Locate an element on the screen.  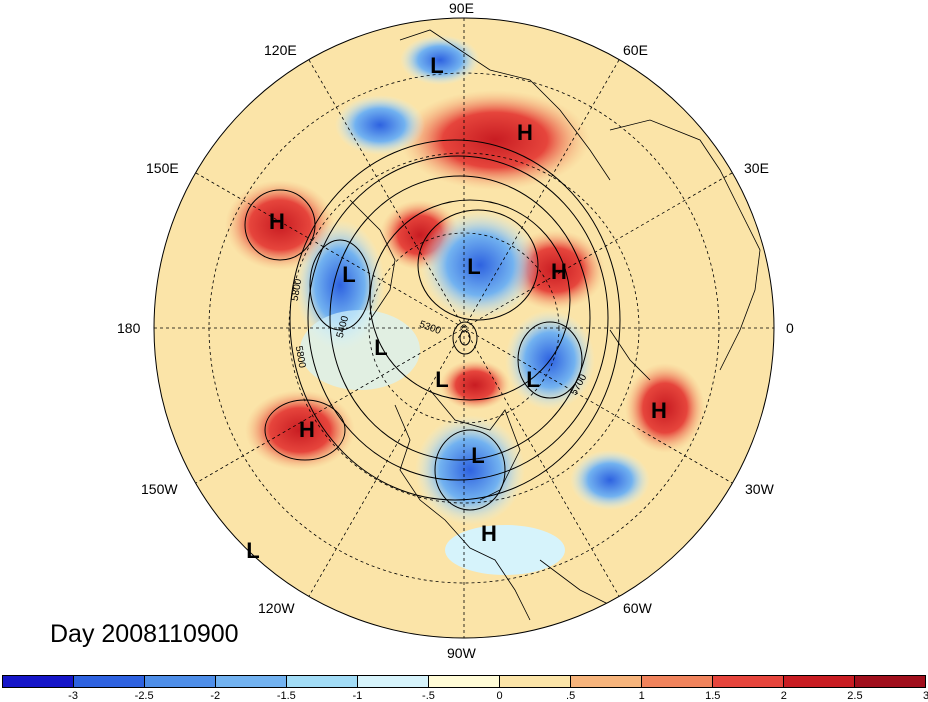
colorbar-tick-label: 0 is located at coordinates (499, 696).